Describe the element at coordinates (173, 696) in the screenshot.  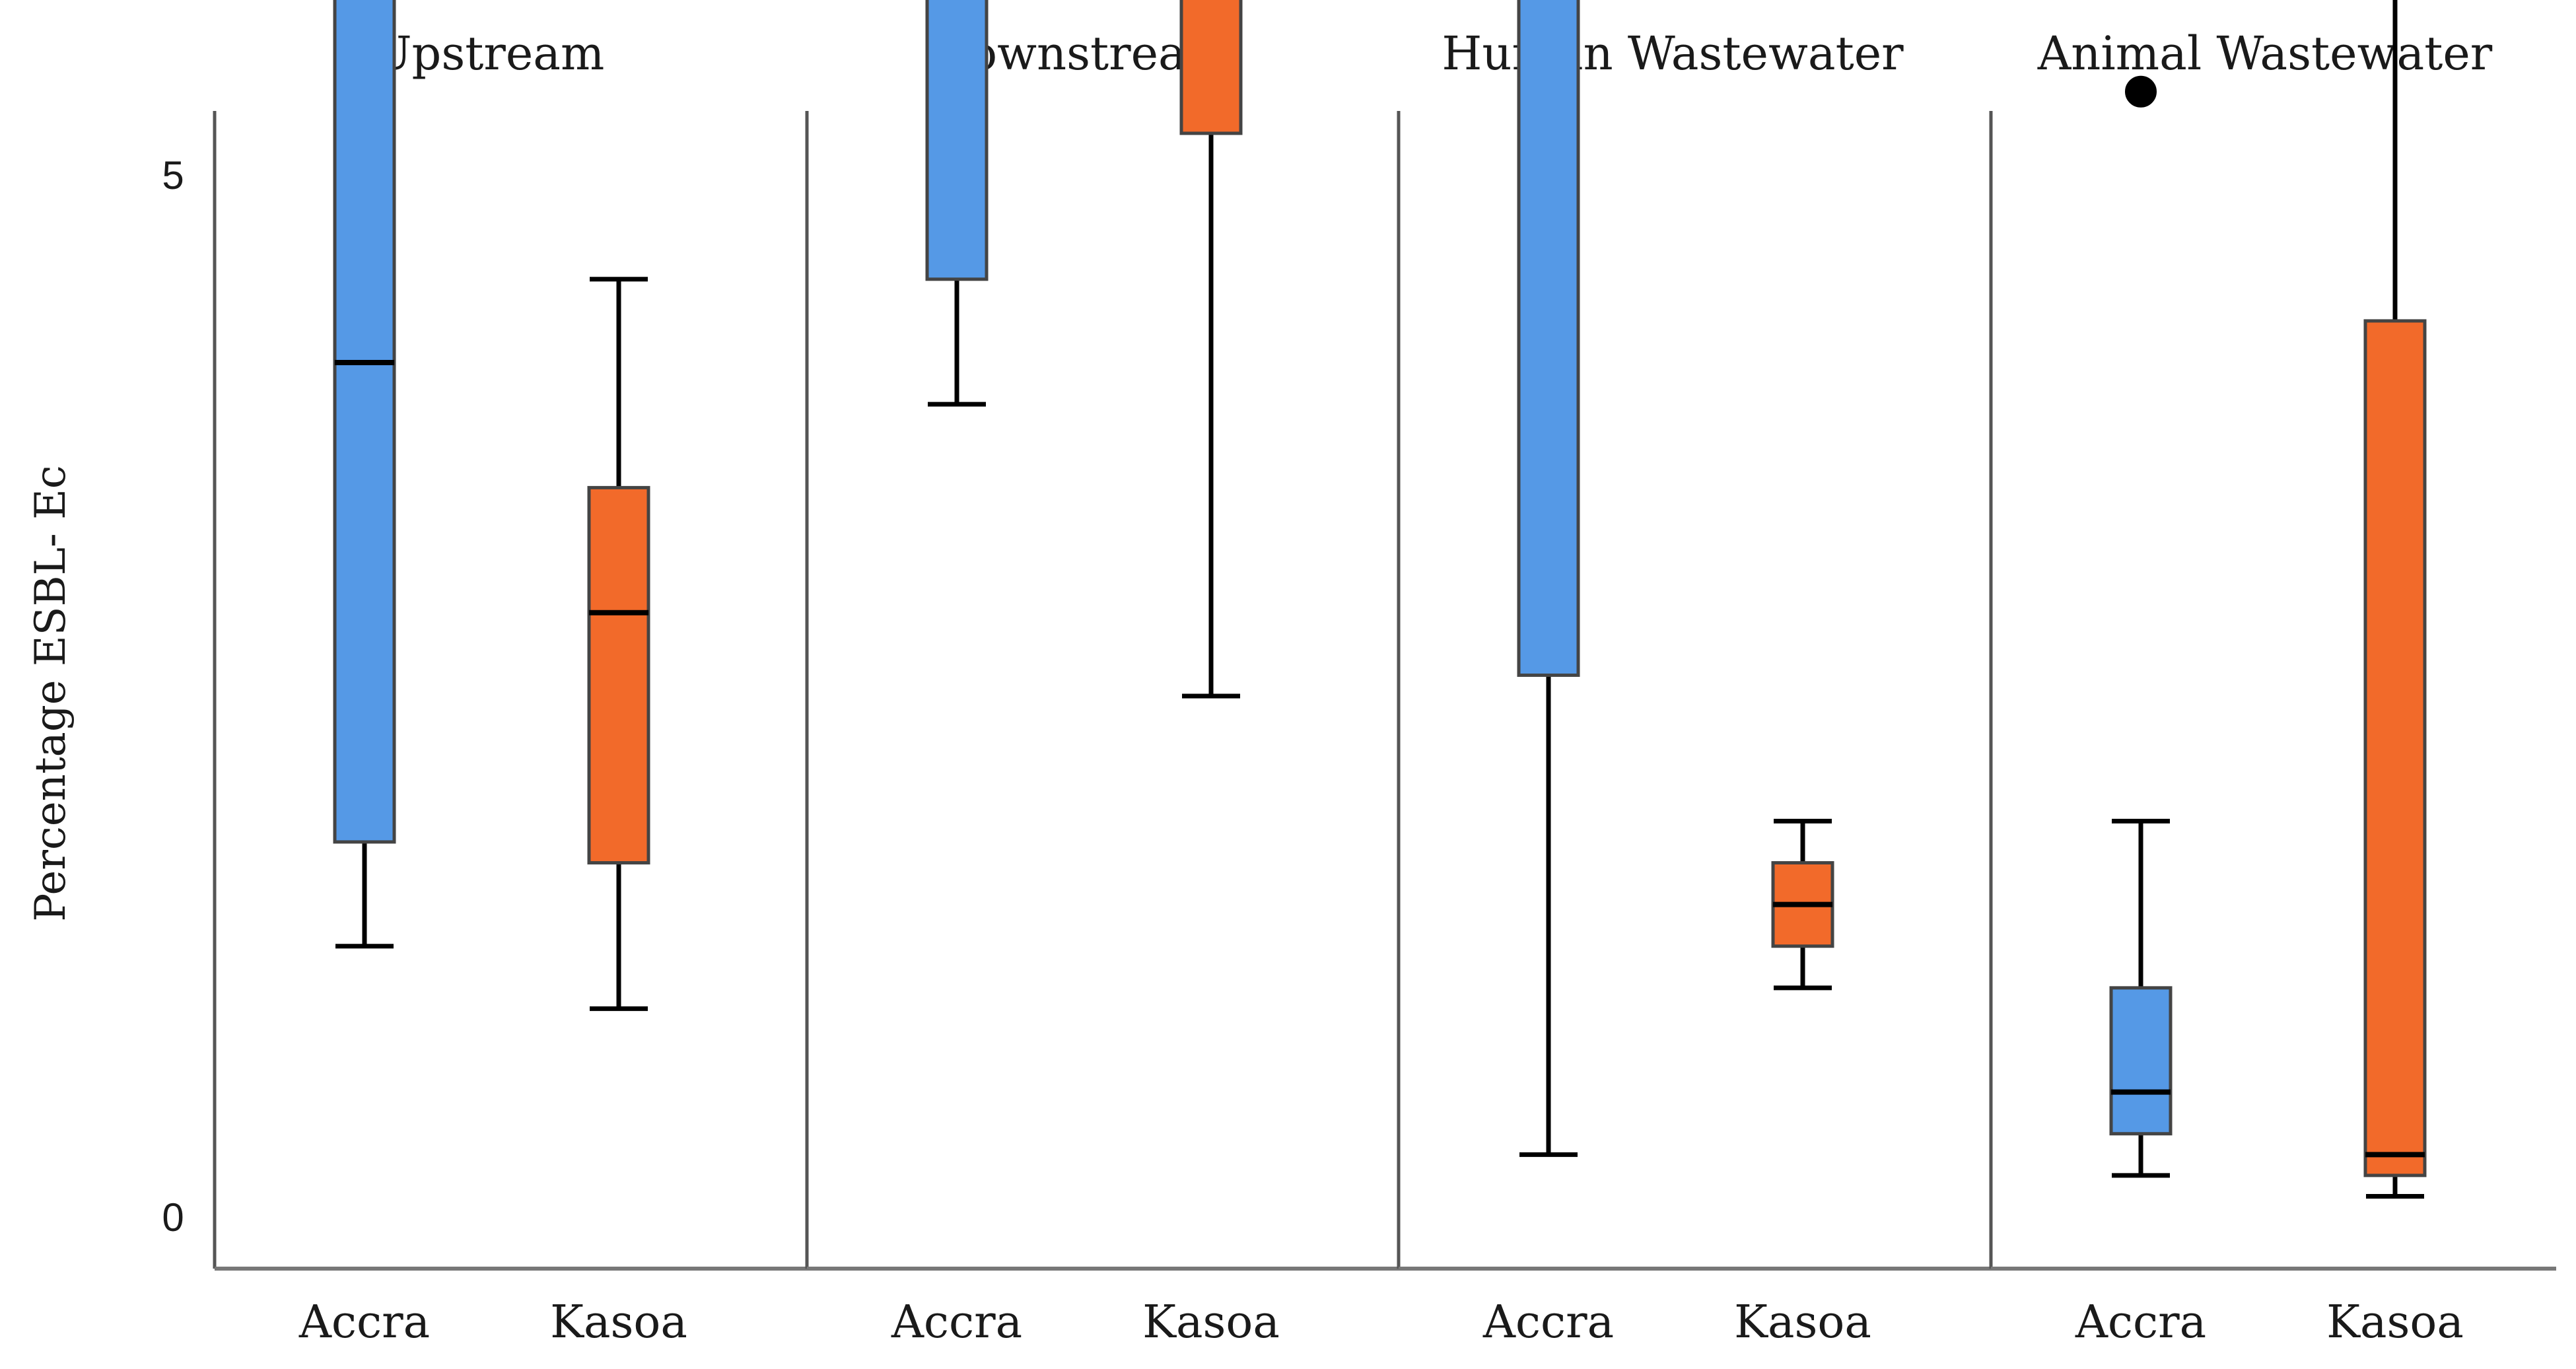
I see `y-axis-ticks: 0510152025` at that location.